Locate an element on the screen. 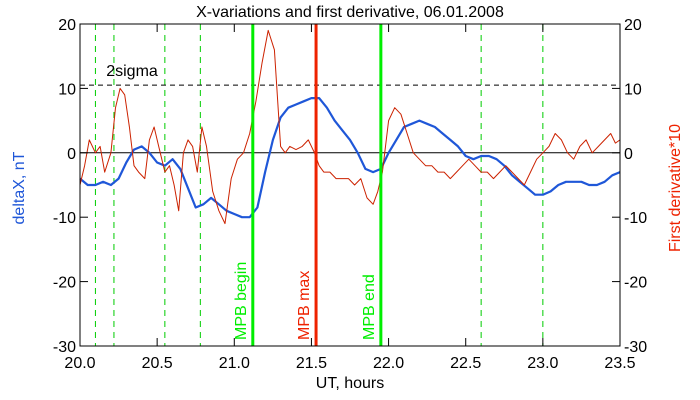  y-tick-label-left: 0 is located at coordinates (71, 154).